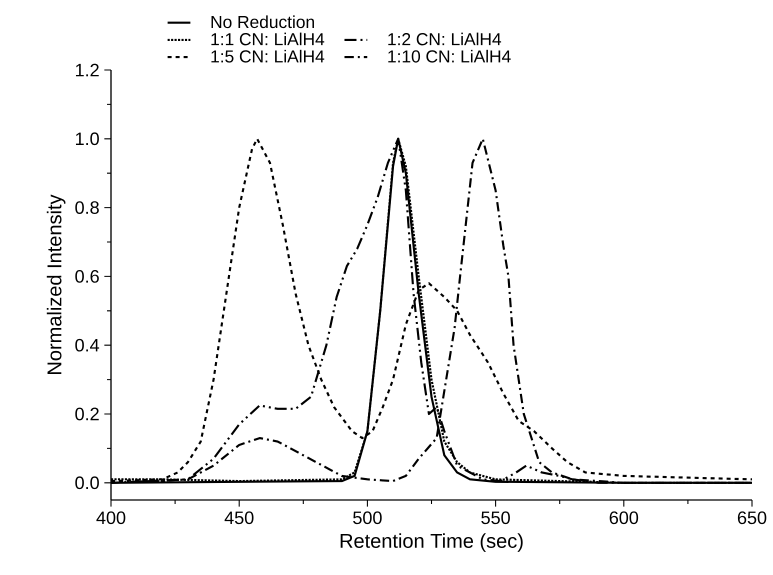 The height and width of the screenshot is (575, 773). I want to click on y-tick-label: 0.2, so click(87, 414).